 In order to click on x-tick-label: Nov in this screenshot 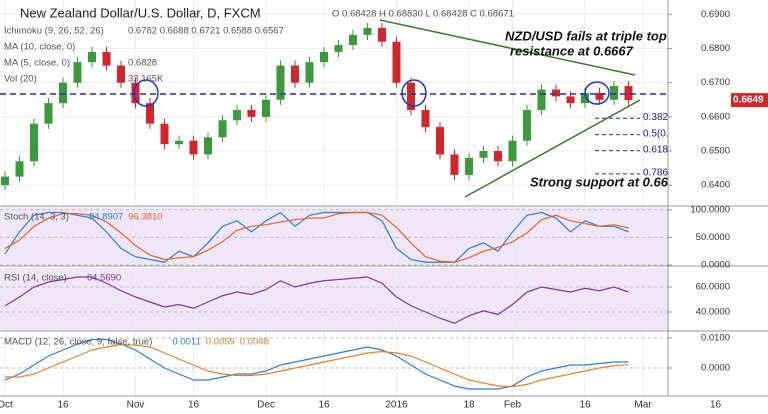, I will do `click(136, 405)`.